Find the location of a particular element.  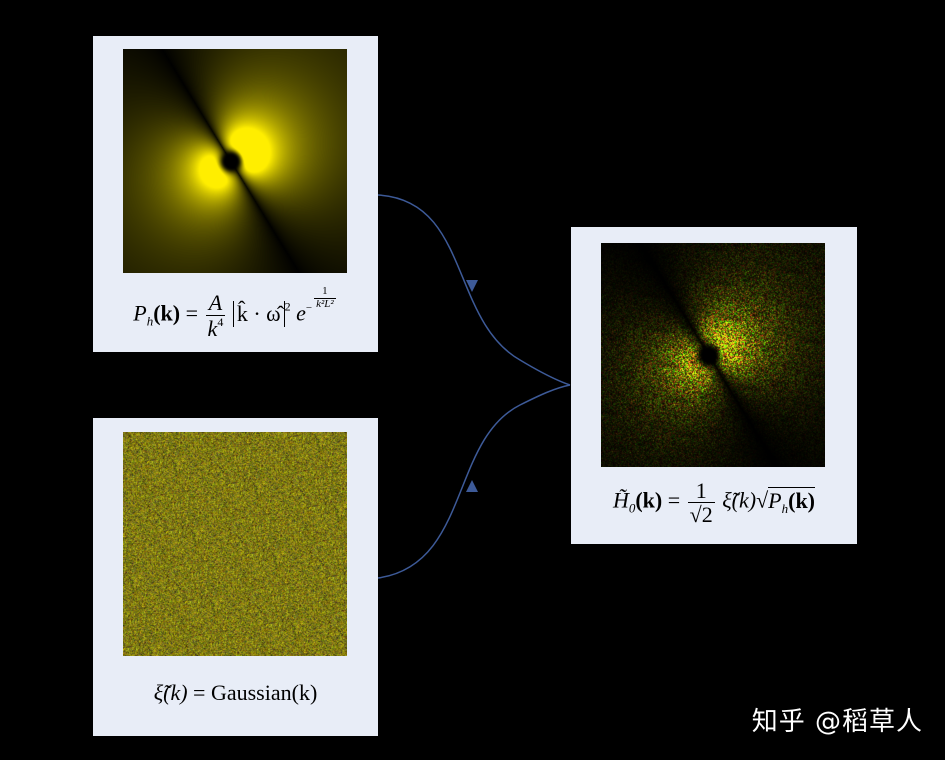

arrowhead-bottom is located at coordinates (472, 486).